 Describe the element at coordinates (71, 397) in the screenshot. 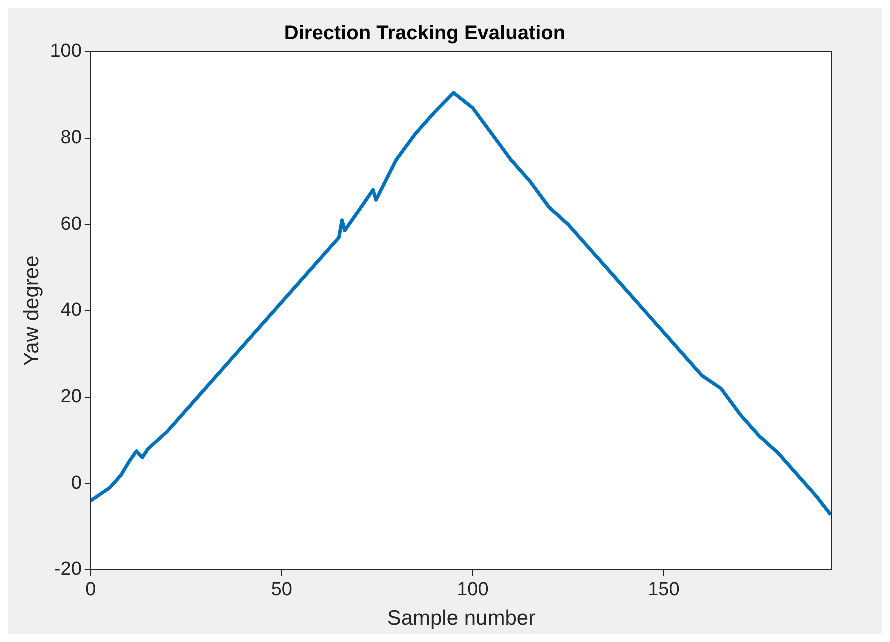

I see `y-tick-label: 20` at that location.